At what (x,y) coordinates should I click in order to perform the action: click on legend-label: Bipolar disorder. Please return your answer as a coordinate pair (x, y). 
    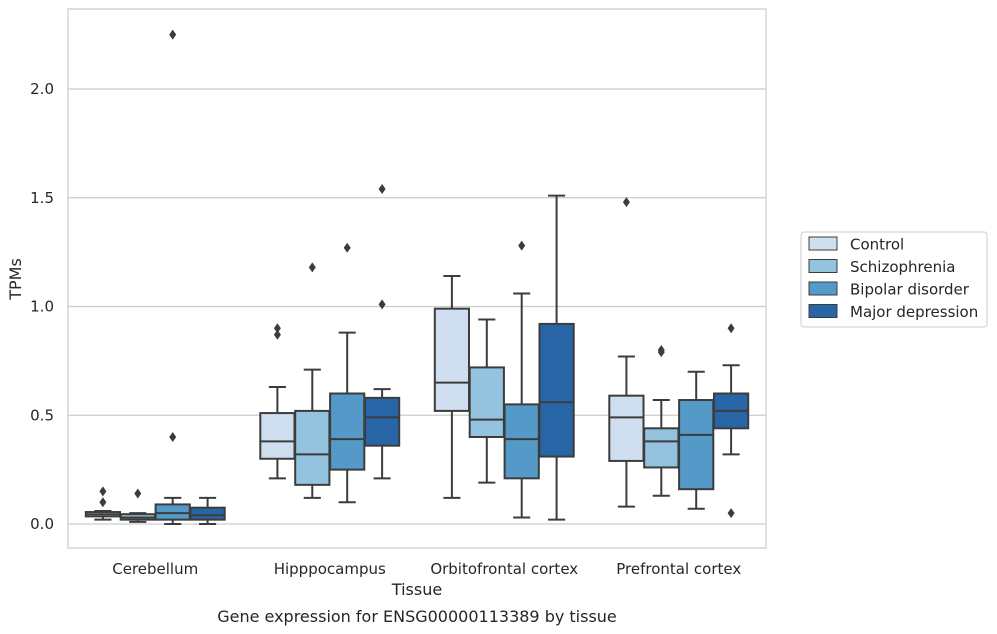
    Looking at the image, I should click on (910, 290).